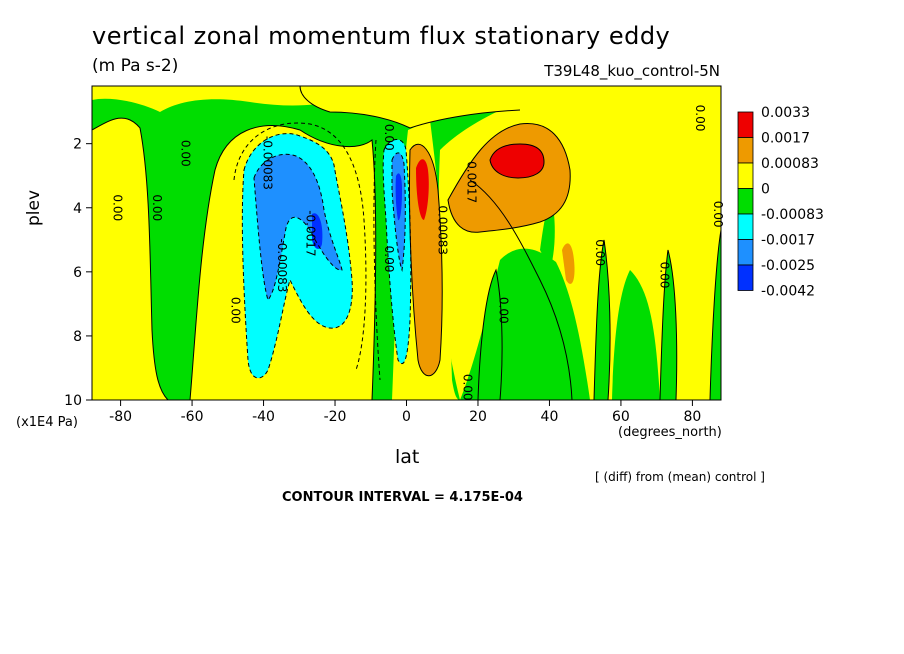  Describe the element at coordinates (785, 113) in the screenshot. I see `colorbar-label: 0.0033` at that location.